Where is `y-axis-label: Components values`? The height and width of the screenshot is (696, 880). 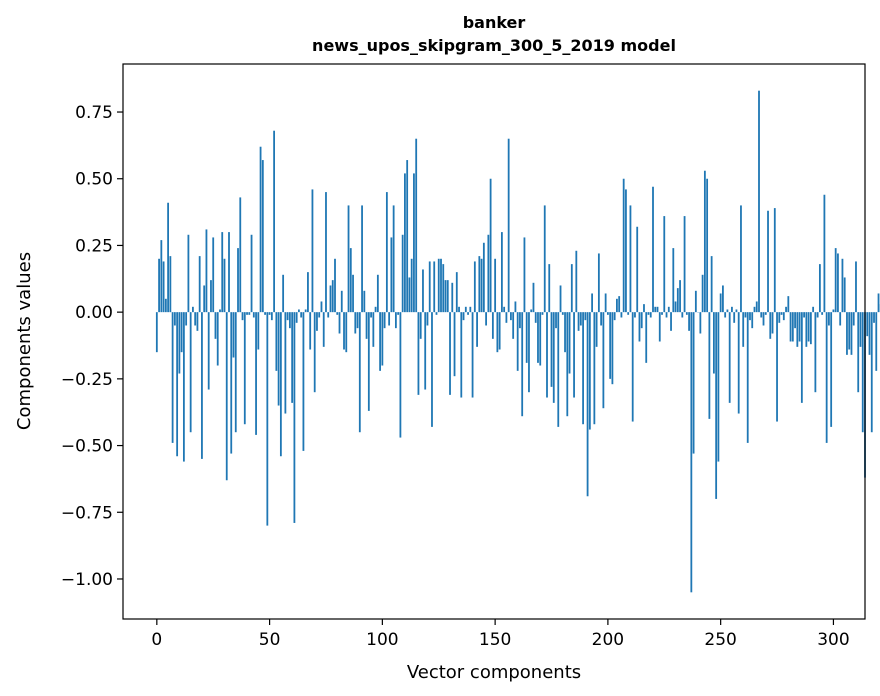
y-axis-label: Components values is located at coordinates (24, 341).